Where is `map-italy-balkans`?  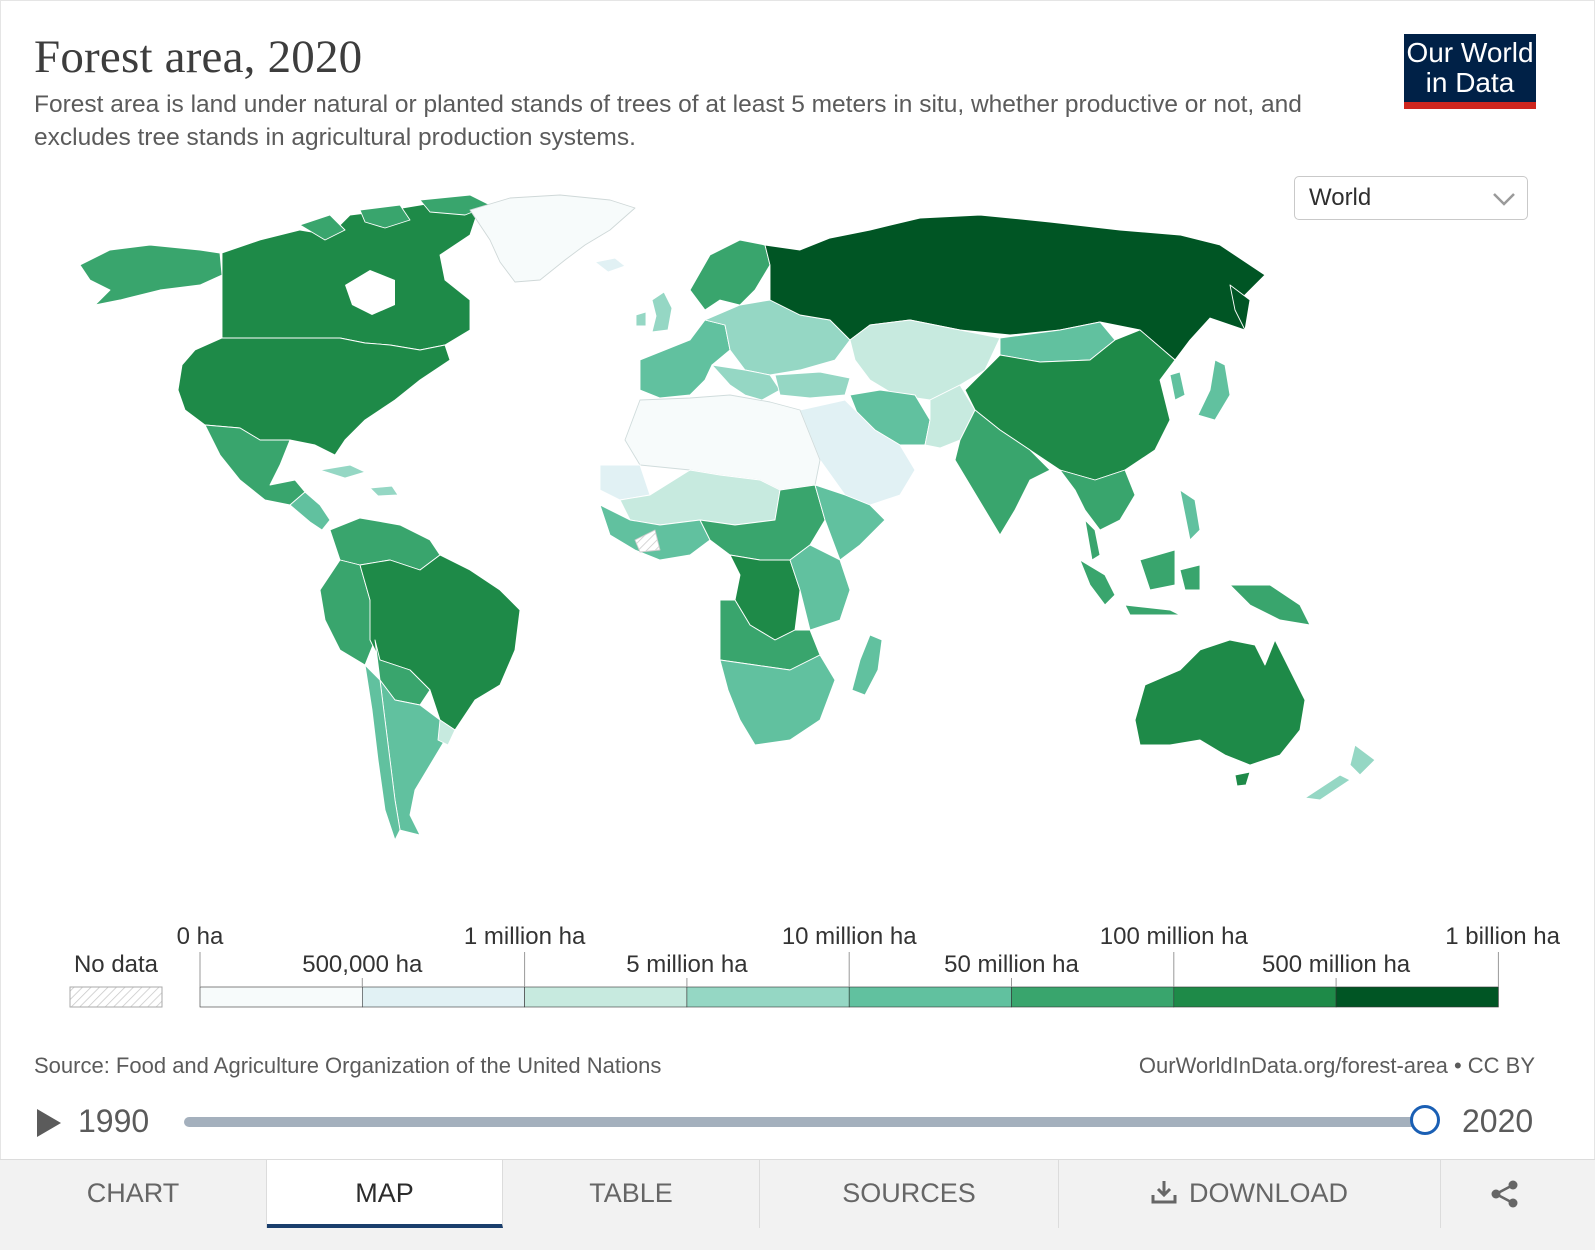 map-italy-balkans is located at coordinates (746, 382).